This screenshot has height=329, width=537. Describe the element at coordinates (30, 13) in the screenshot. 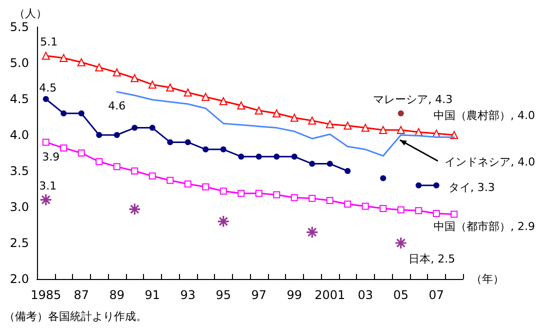

I see `y-axis-title: （人）` at that location.